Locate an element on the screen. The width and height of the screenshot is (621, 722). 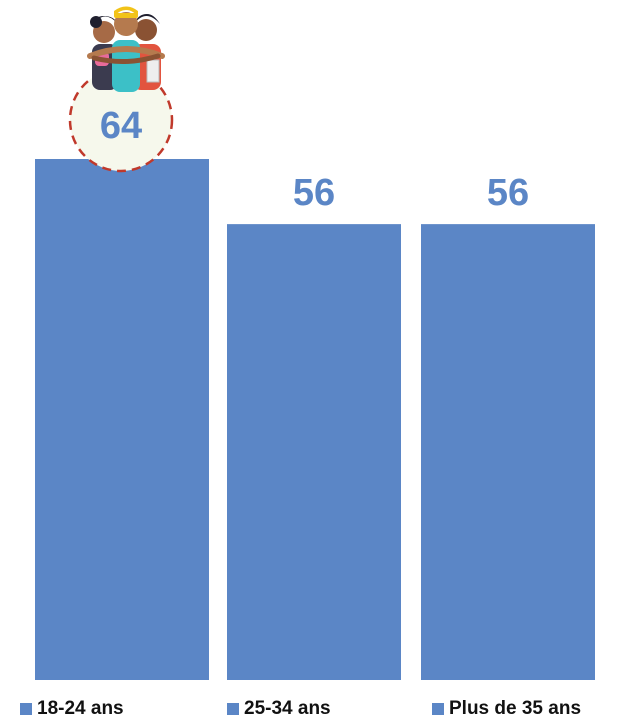
legend-item-18-24: 18-24 ans is located at coordinates (72, 709).